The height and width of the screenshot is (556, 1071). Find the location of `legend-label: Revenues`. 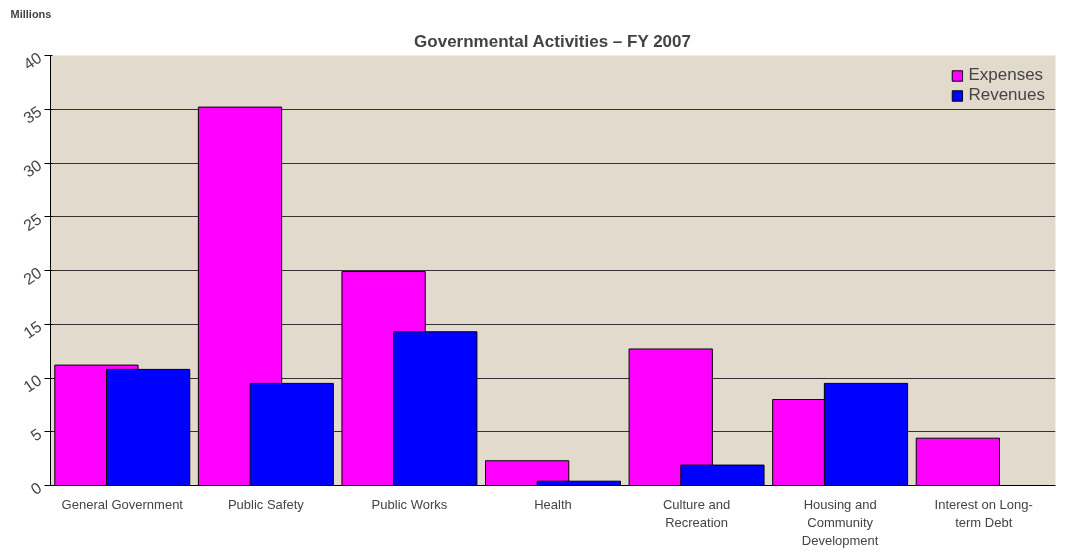

legend-label: Revenues is located at coordinates (1006, 95).